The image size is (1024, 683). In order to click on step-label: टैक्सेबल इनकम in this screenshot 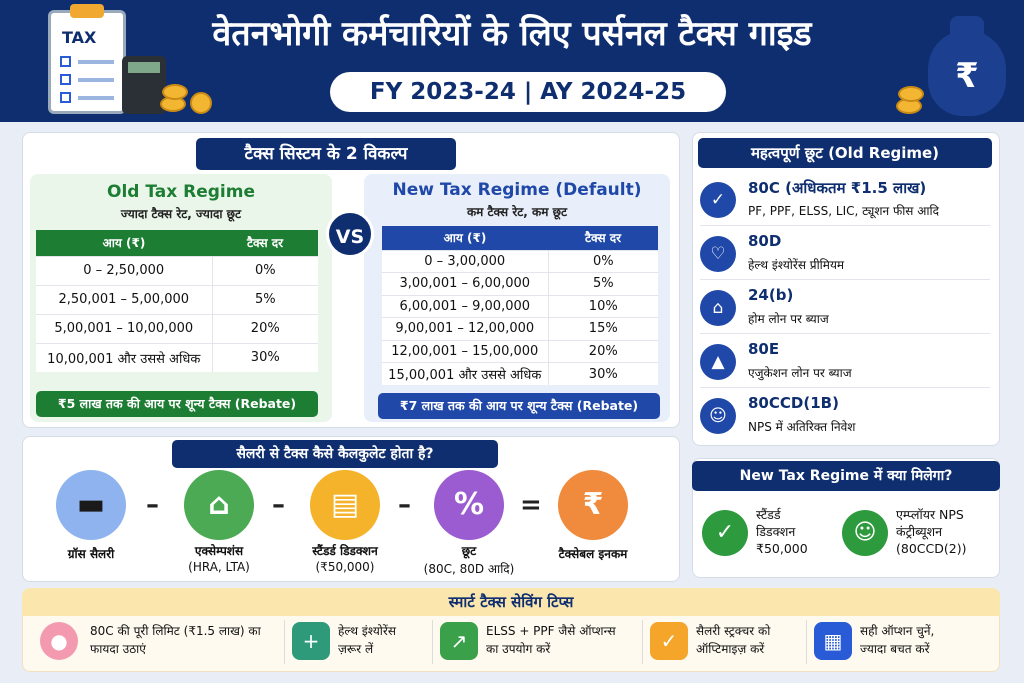, I will do `click(593, 554)`.